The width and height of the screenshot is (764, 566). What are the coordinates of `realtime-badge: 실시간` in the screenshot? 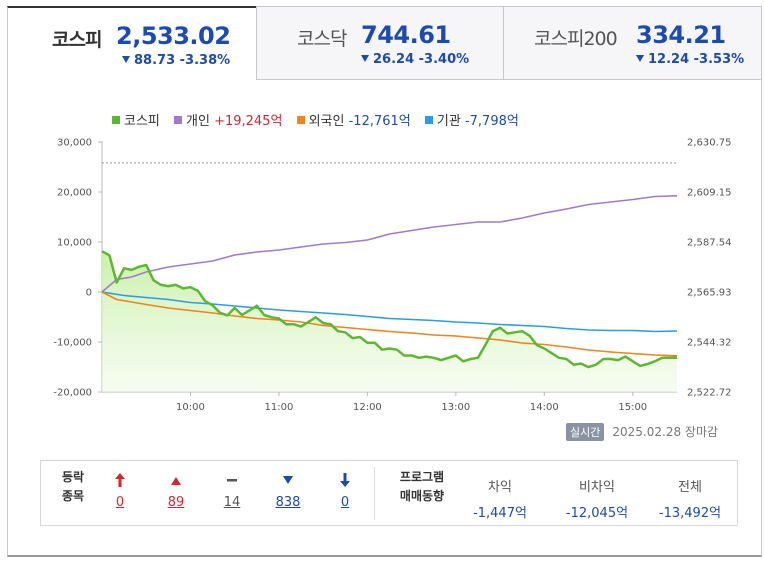 It's located at (585, 432).